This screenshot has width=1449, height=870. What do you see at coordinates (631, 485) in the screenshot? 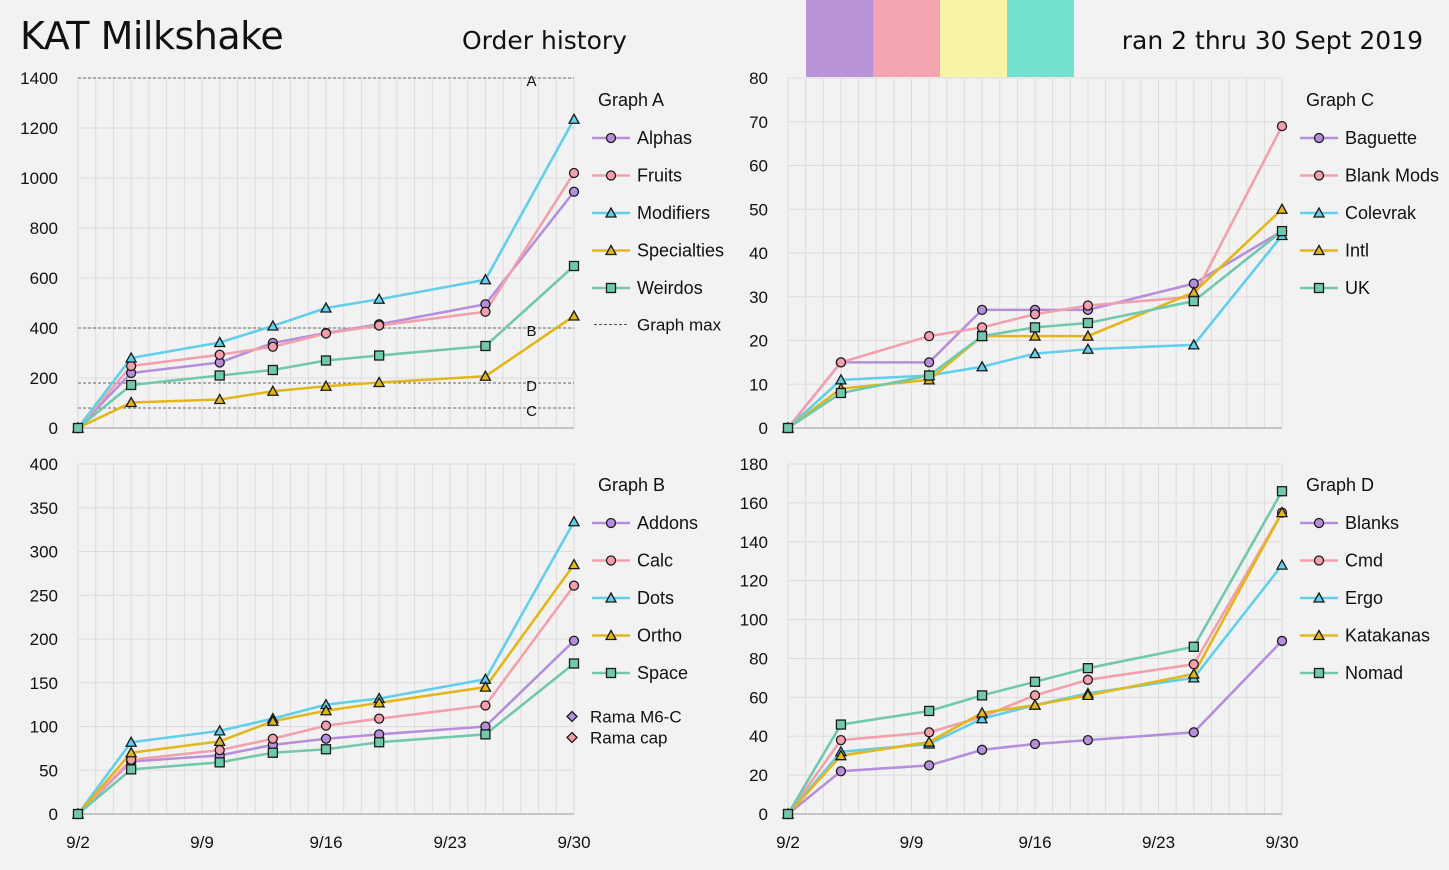
I see `legend-title: Graph B` at bounding box center [631, 485].